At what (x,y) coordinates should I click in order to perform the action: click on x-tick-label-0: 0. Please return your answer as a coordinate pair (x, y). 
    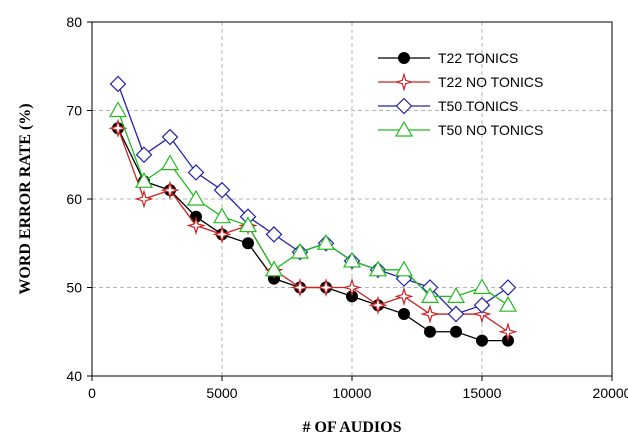
    Looking at the image, I should click on (92, 393).